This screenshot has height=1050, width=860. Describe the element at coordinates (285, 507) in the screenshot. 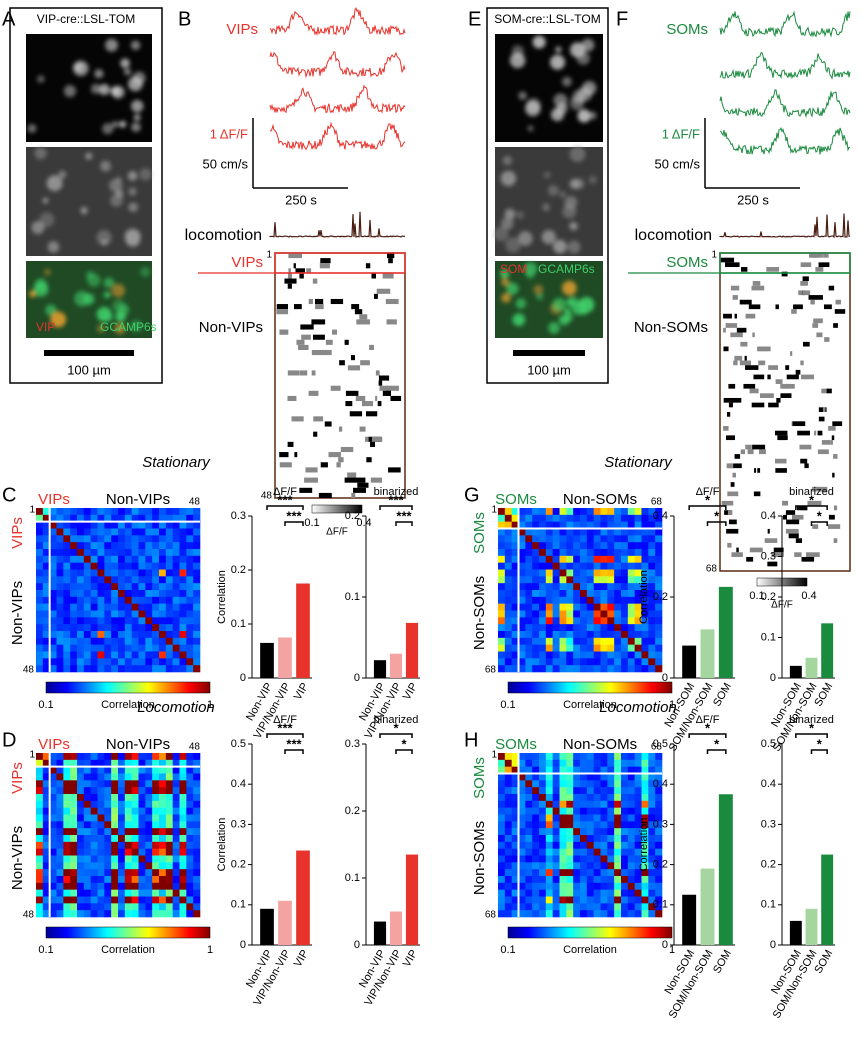

I see `significance-bracket` at that location.